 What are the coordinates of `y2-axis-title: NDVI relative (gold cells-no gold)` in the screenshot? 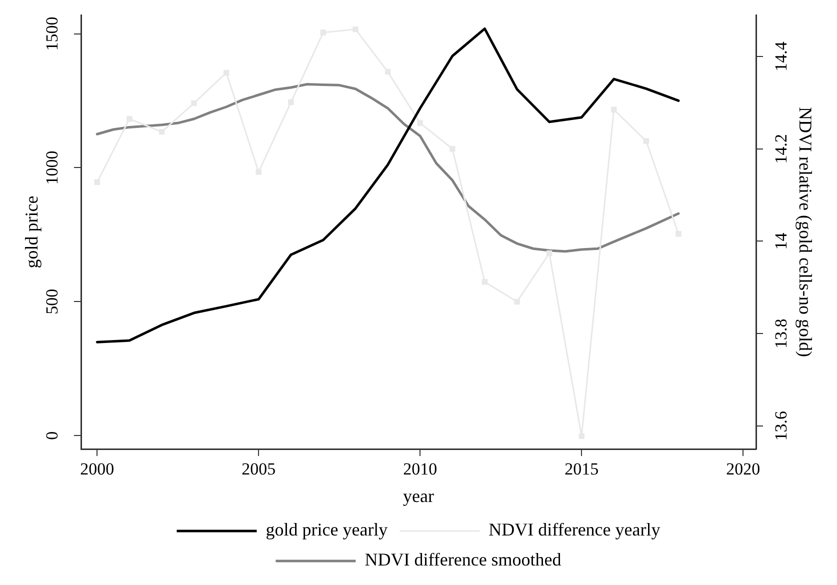 It's located at (805, 232).